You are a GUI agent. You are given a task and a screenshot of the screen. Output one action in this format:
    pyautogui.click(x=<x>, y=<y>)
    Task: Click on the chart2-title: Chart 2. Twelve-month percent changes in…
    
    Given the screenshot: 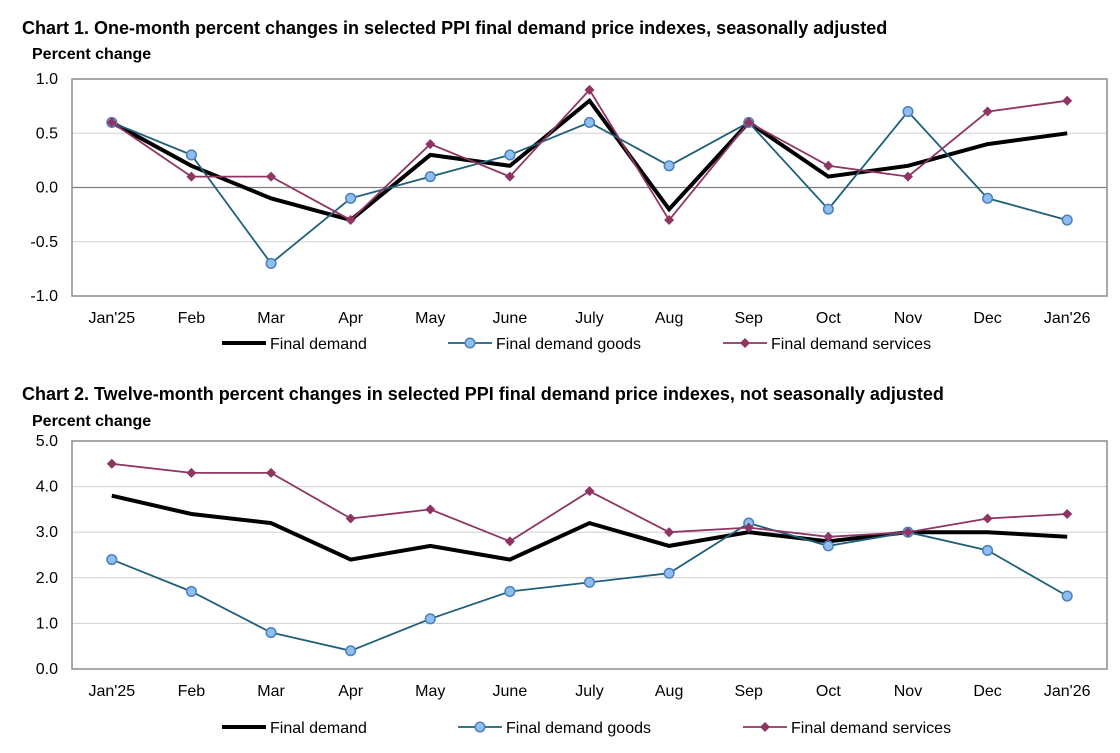 What is the action you would take?
    pyautogui.click(x=483, y=394)
    